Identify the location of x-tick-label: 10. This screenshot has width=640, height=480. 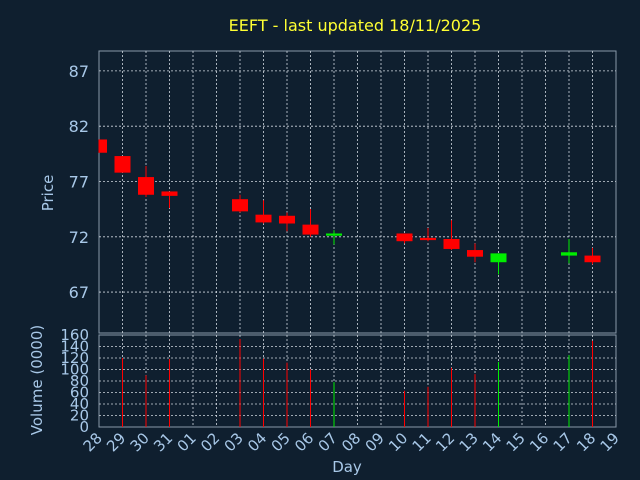
(398, 442).